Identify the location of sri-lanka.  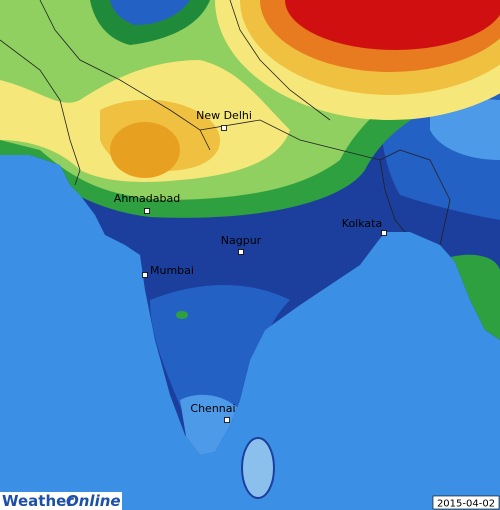
(258, 468).